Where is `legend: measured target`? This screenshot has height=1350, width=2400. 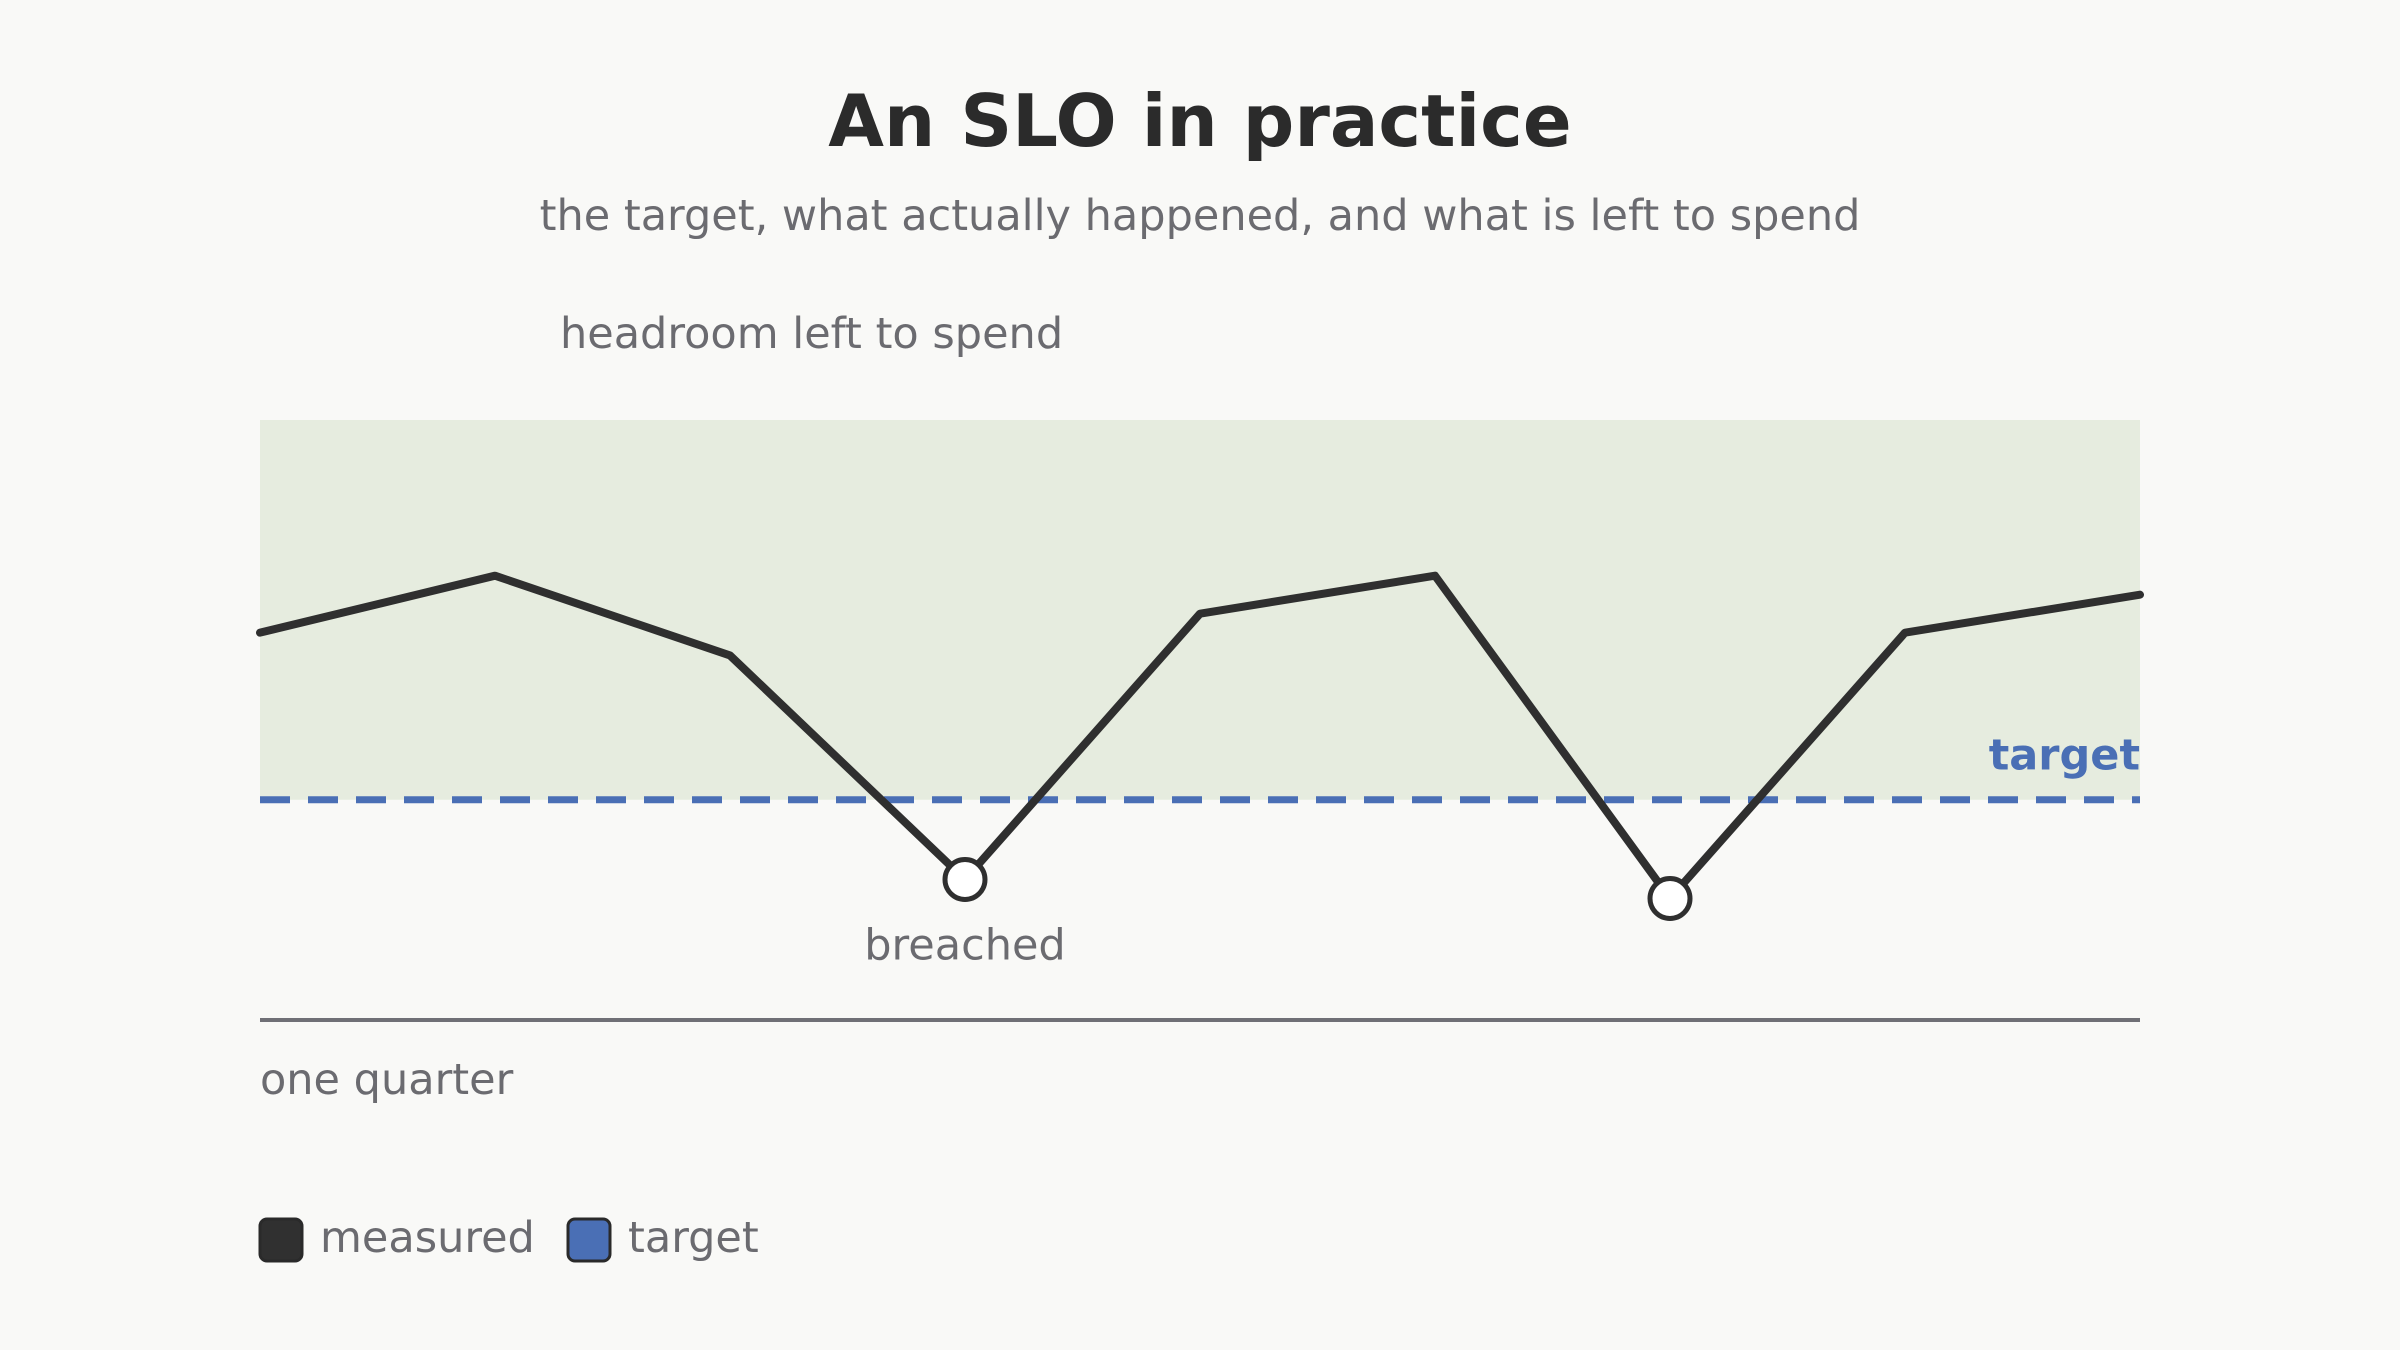 legend: measured target is located at coordinates (508, 1238).